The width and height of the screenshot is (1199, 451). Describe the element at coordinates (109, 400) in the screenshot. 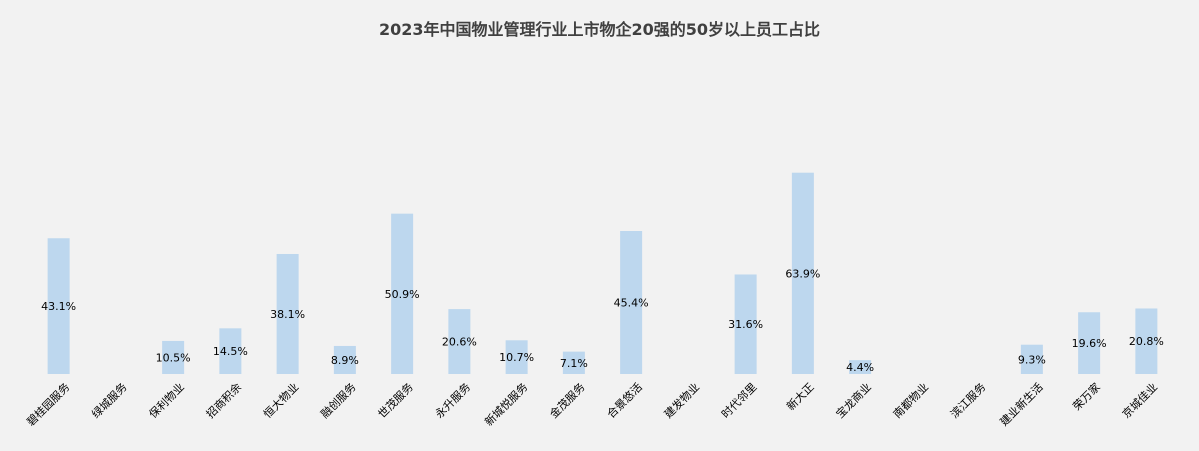

I see `x-tick-label-绿城服务: 绿城服务` at that location.